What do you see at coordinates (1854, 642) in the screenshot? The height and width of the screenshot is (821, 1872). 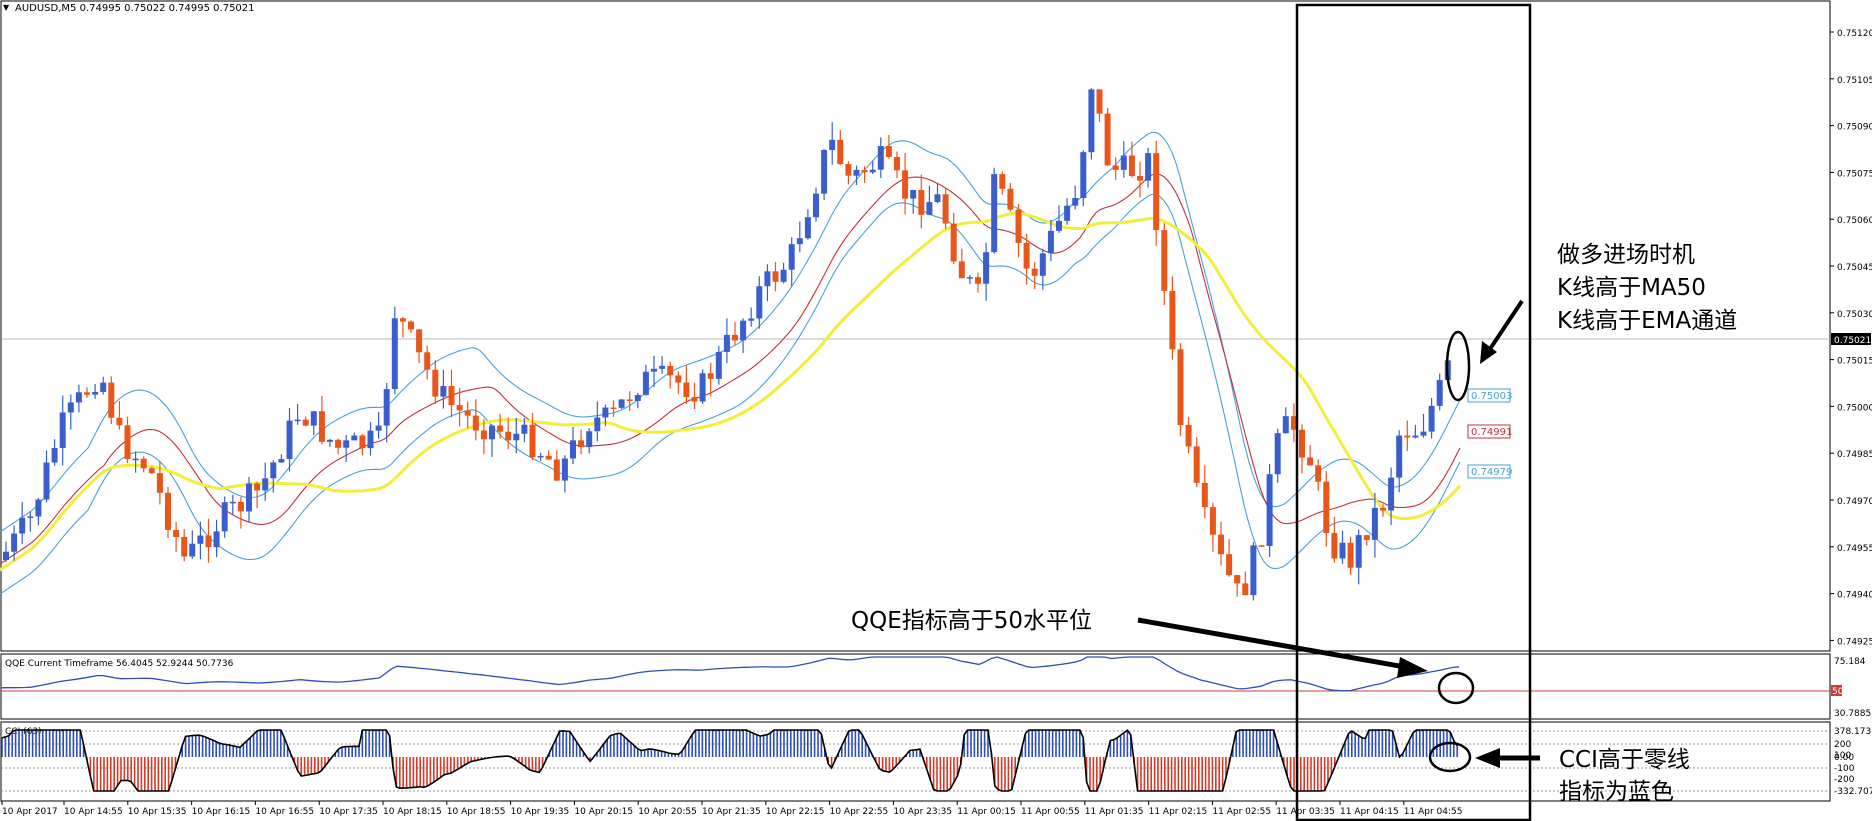 I see `price-tick-label: 0.74925` at bounding box center [1854, 642].